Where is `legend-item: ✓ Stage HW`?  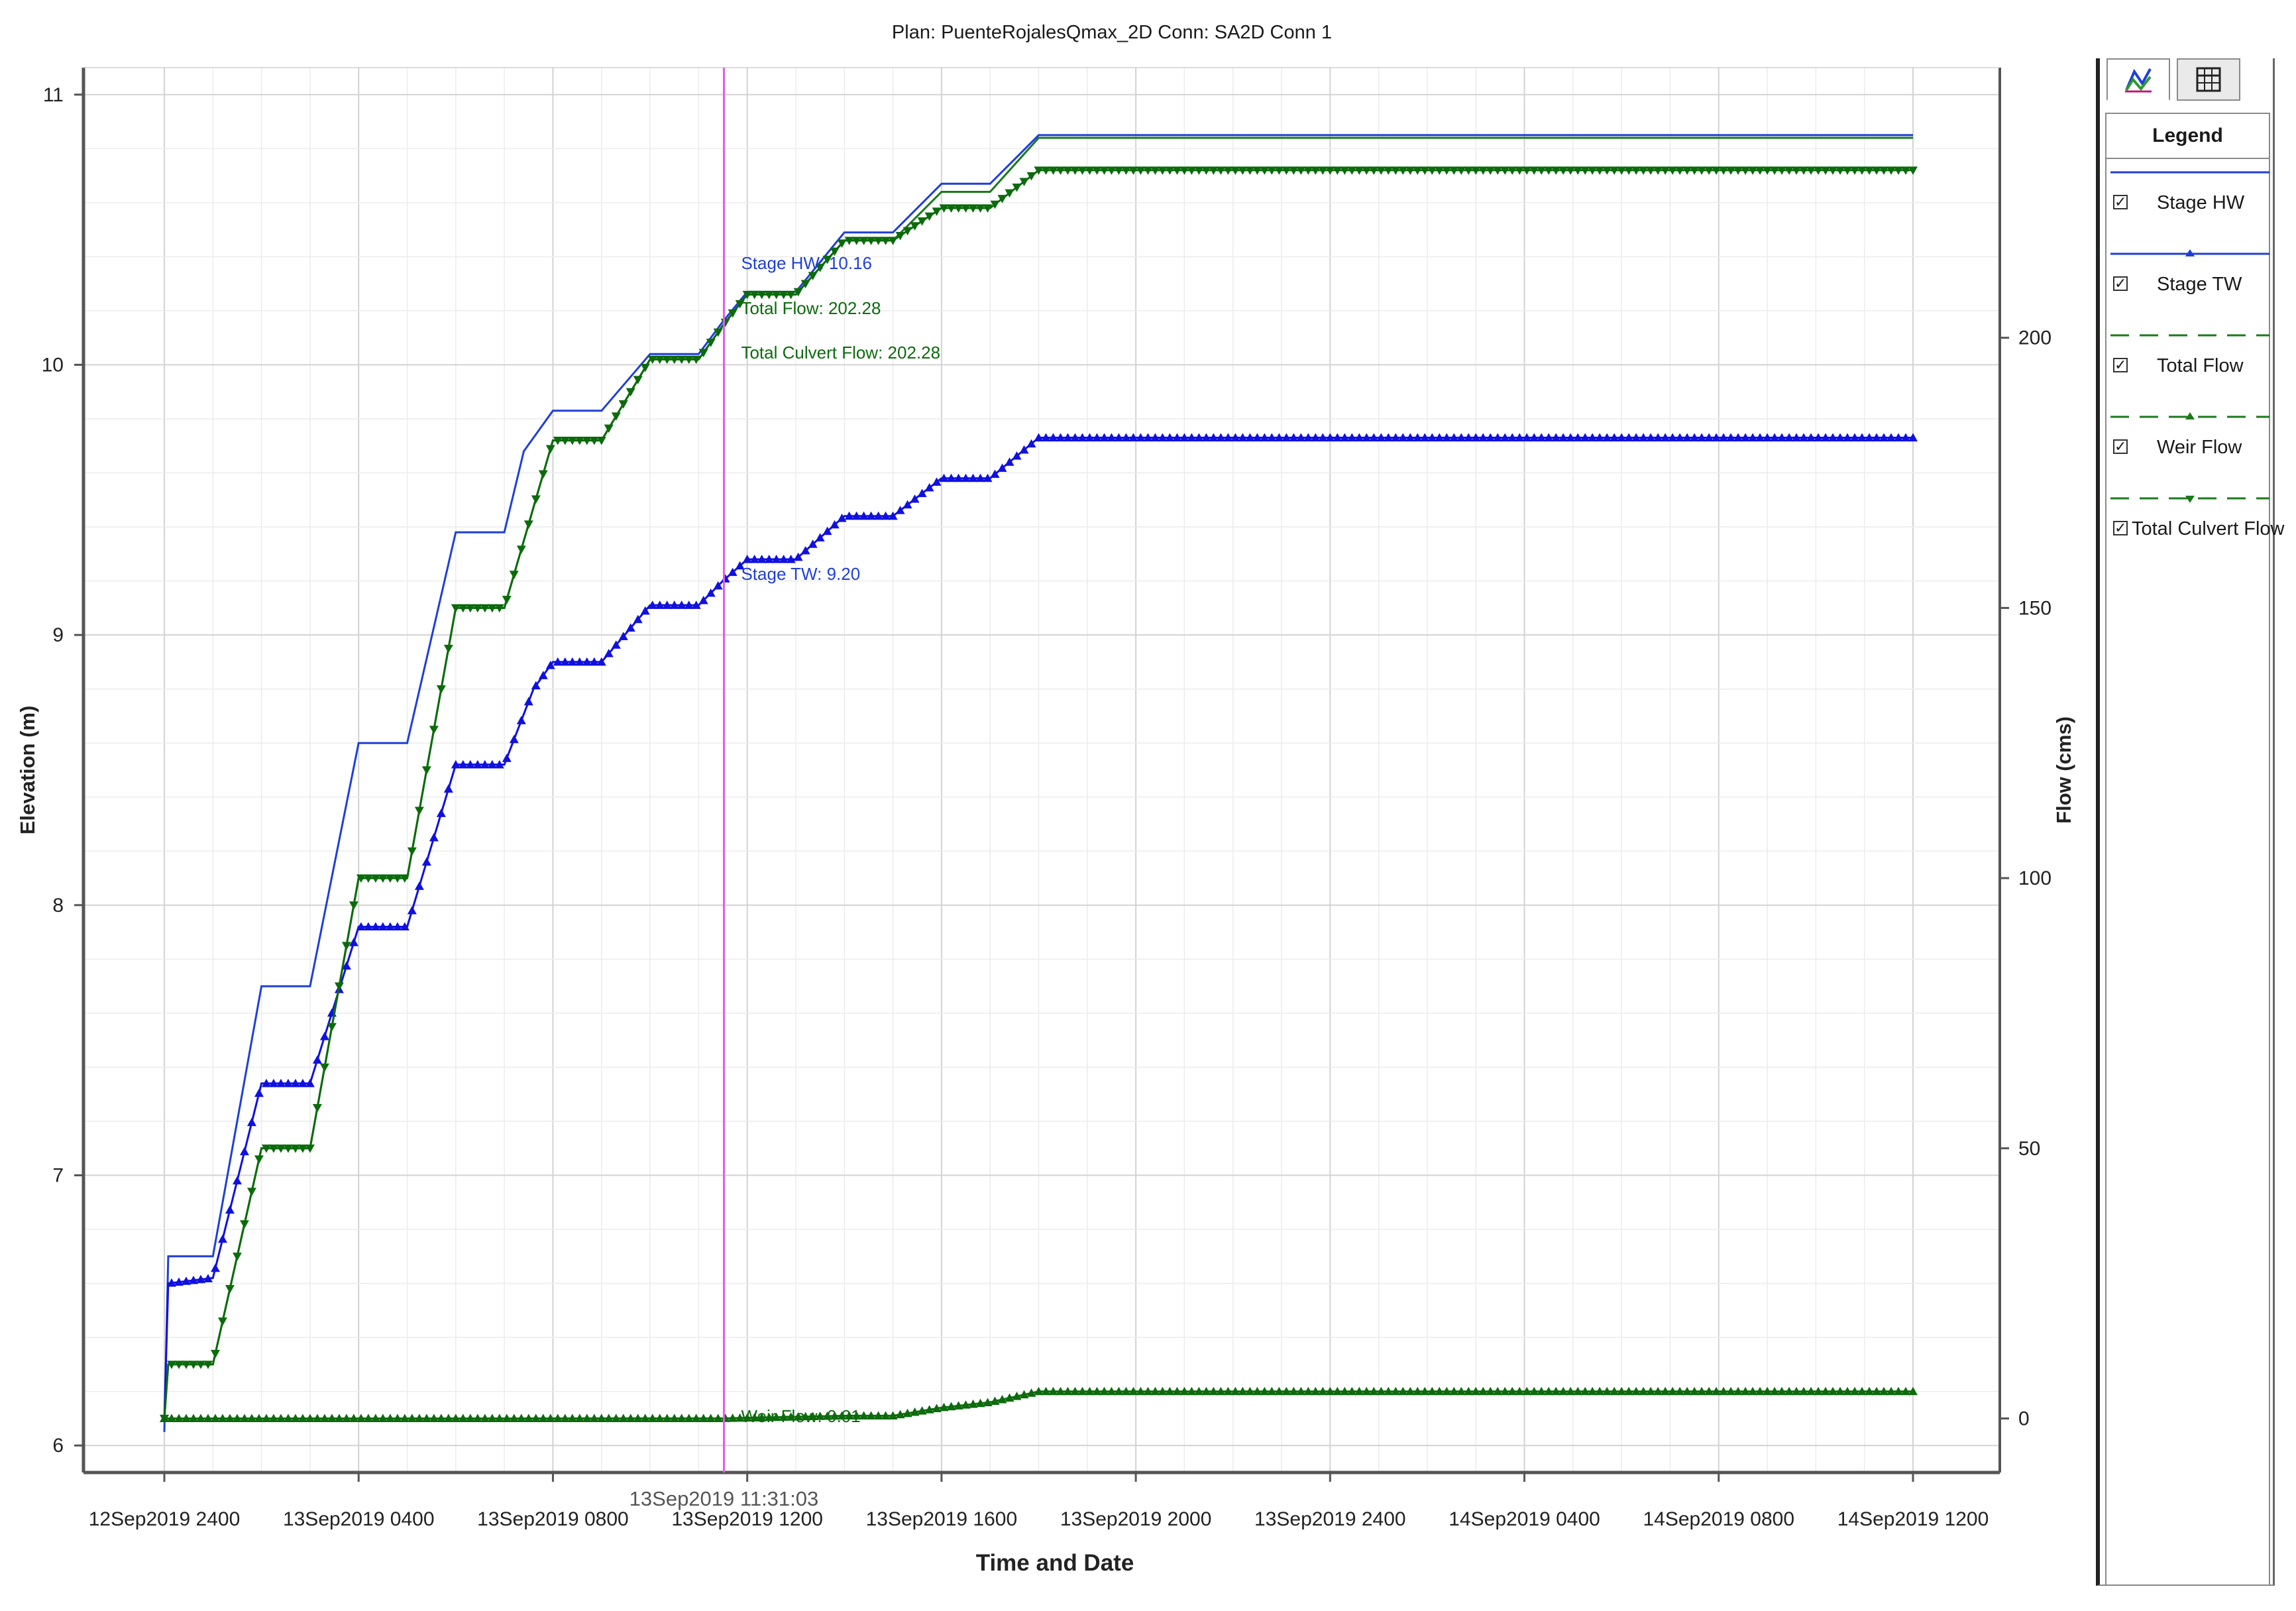 legend-item: ✓ Stage HW is located at coordinates (2187, 200).